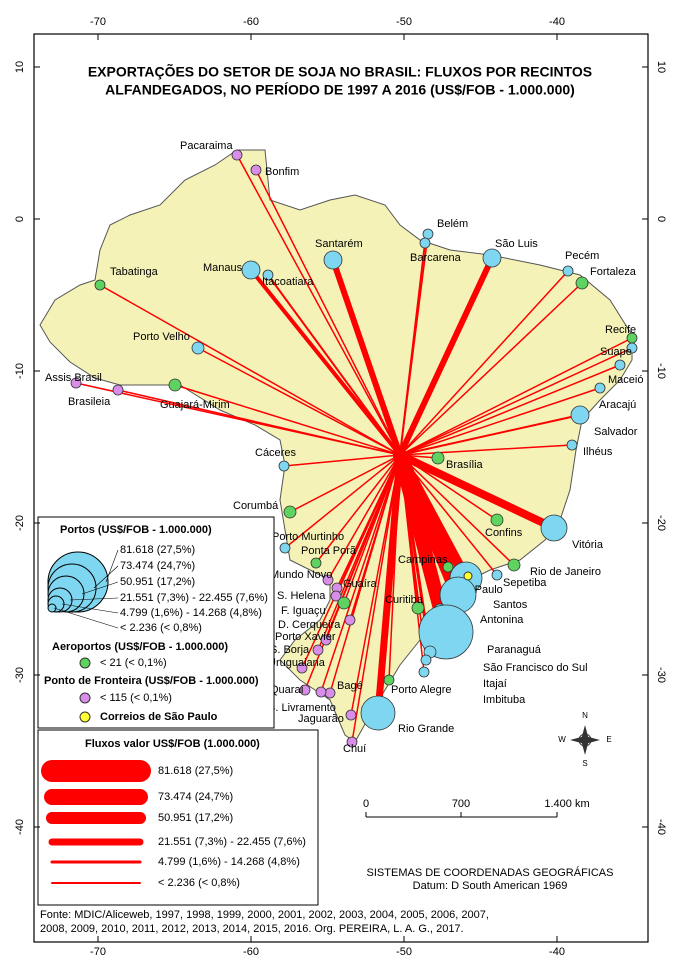 Image resolution: width=679 pixels, height=965 pixels. I want to click on place-label: D. Cerqueira, so click(309, 625).